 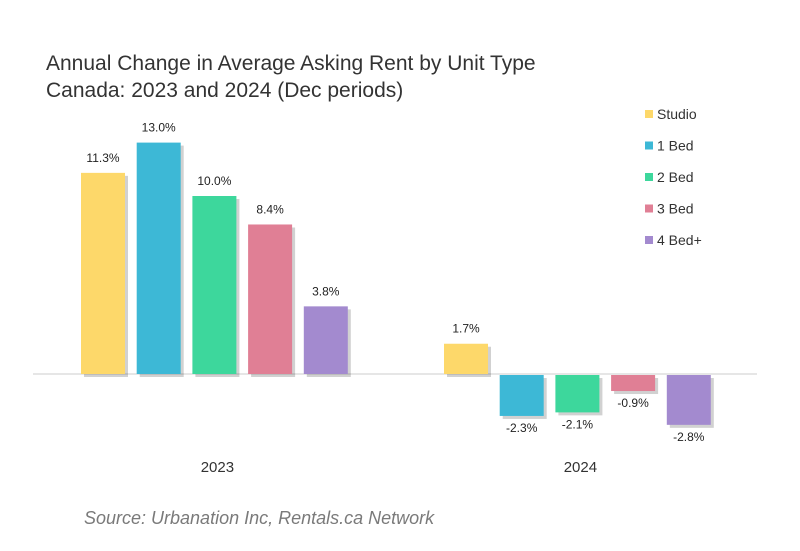 I want to click on bar-2024-1-bed, so click(x=521, y=395).